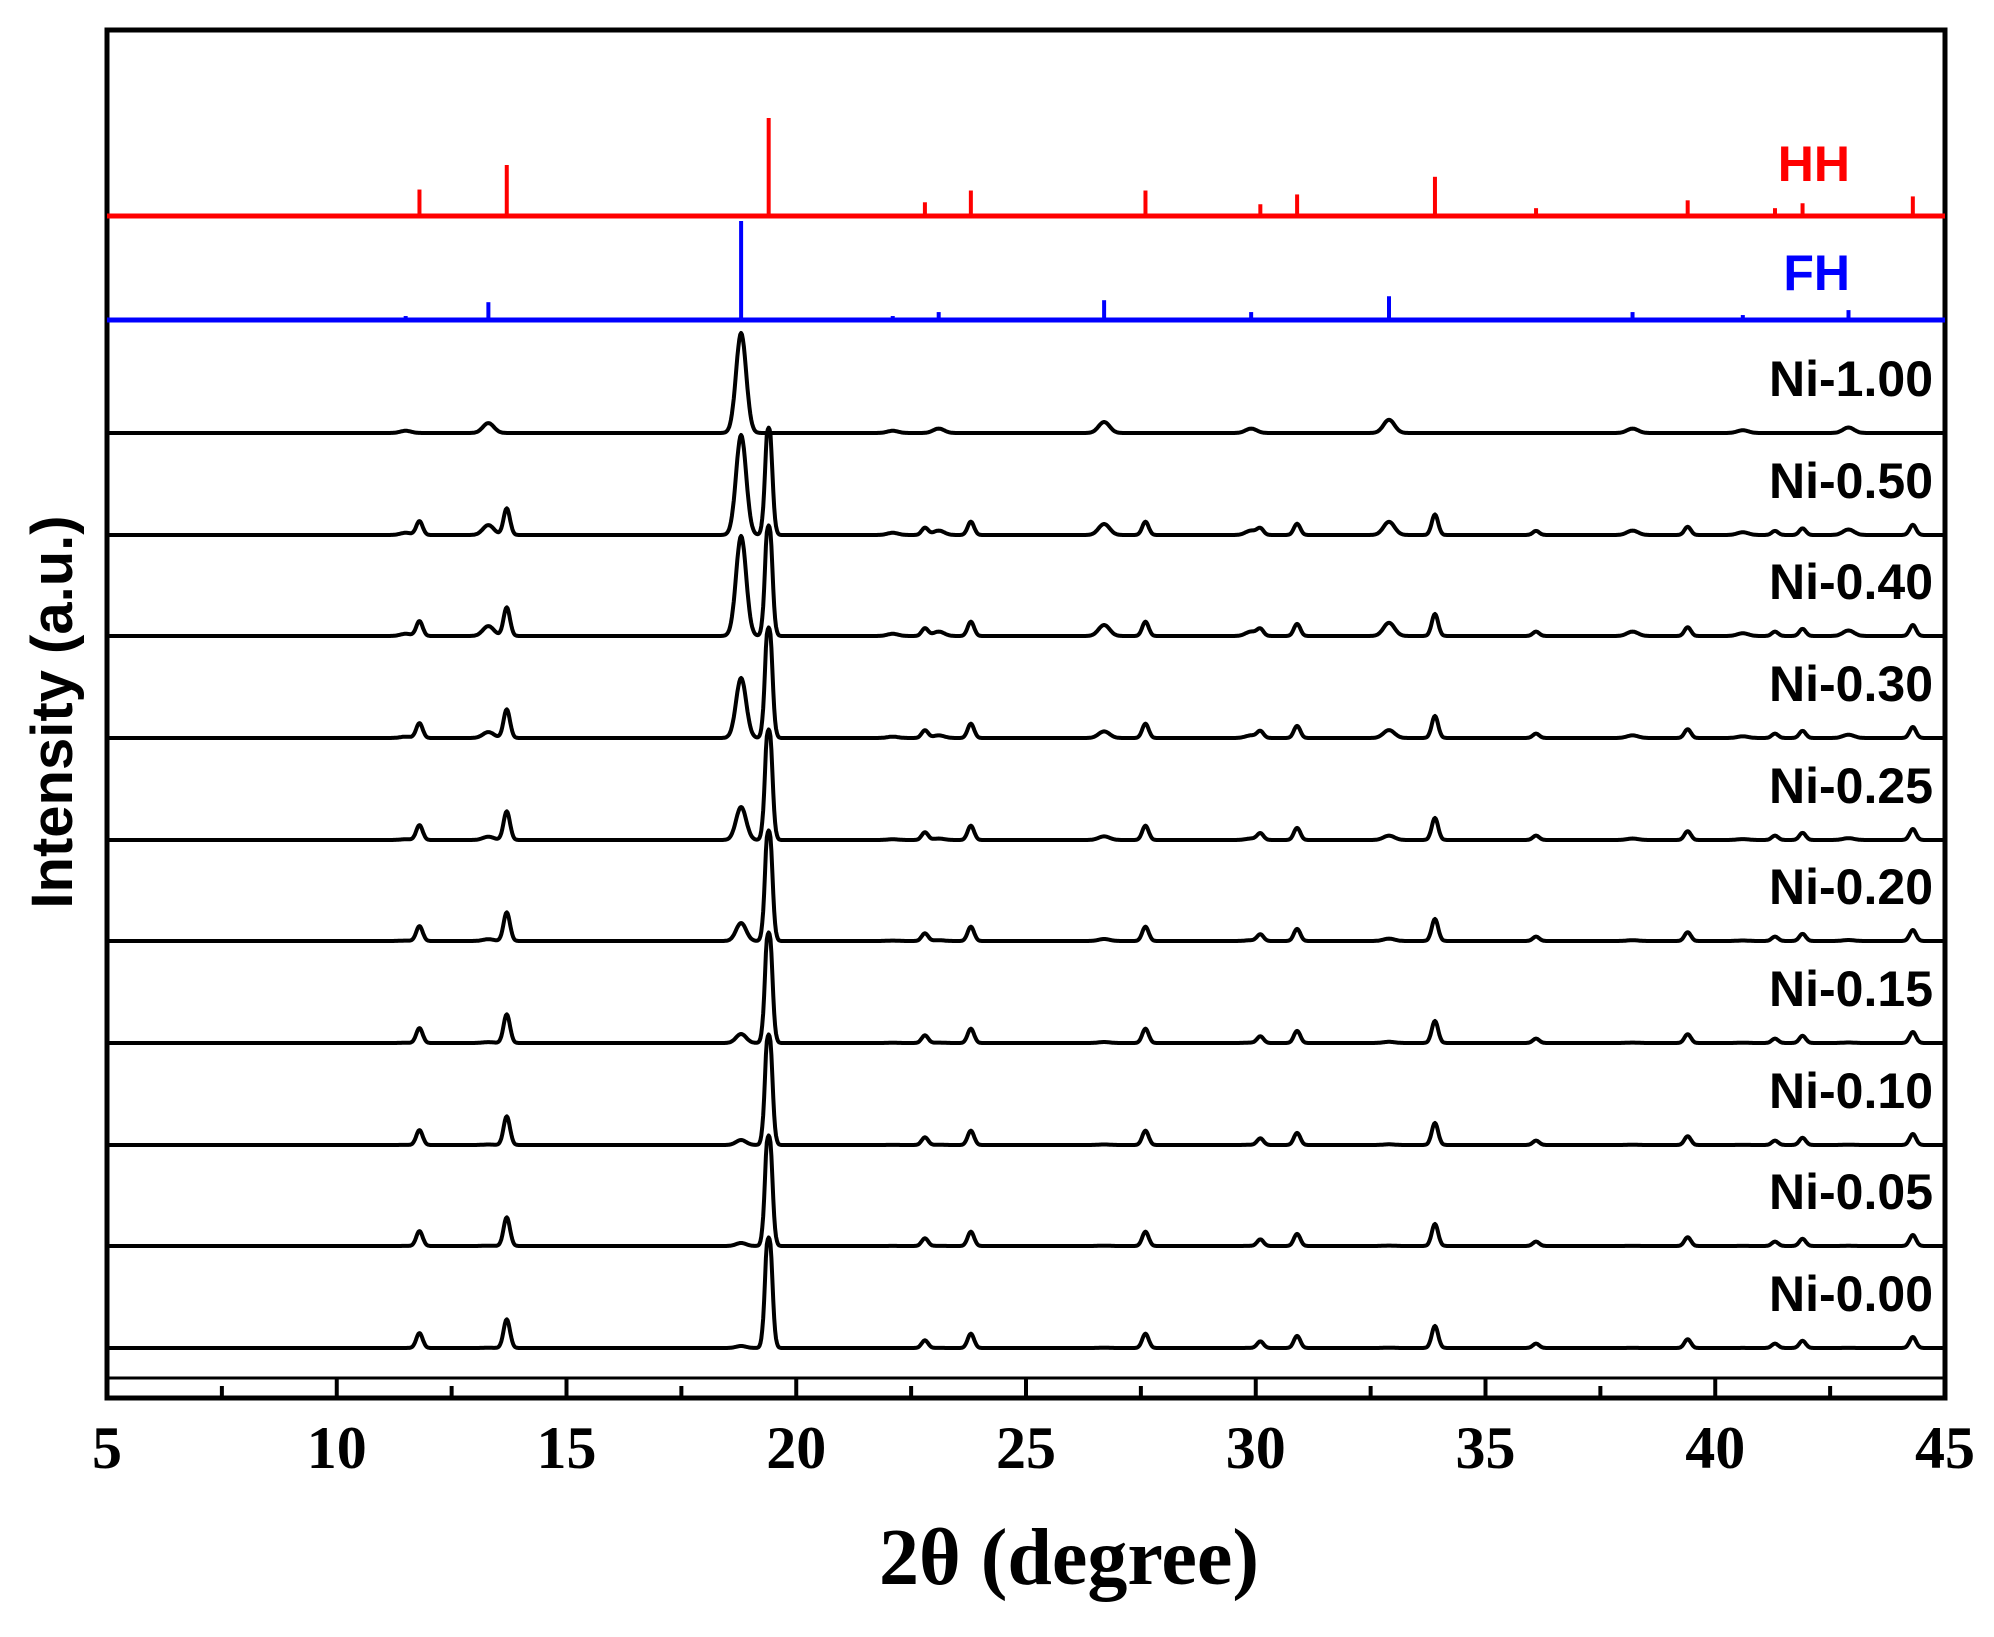 The image size is (1994, 1637). I want to click on x-tick-label: 35, so click(1486, 1448).